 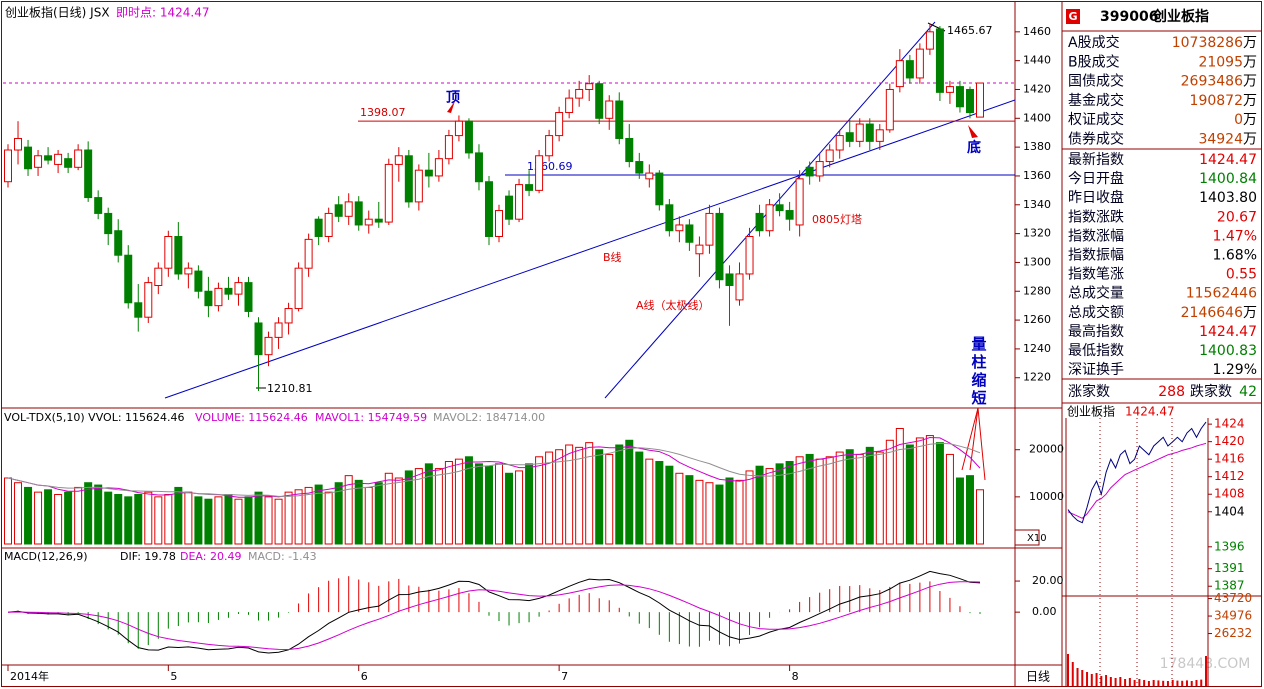 What do you see at coordinates (970, 30) in the screenshot?
I see `high-label: 1465.67` at bounding box center [970, 30].